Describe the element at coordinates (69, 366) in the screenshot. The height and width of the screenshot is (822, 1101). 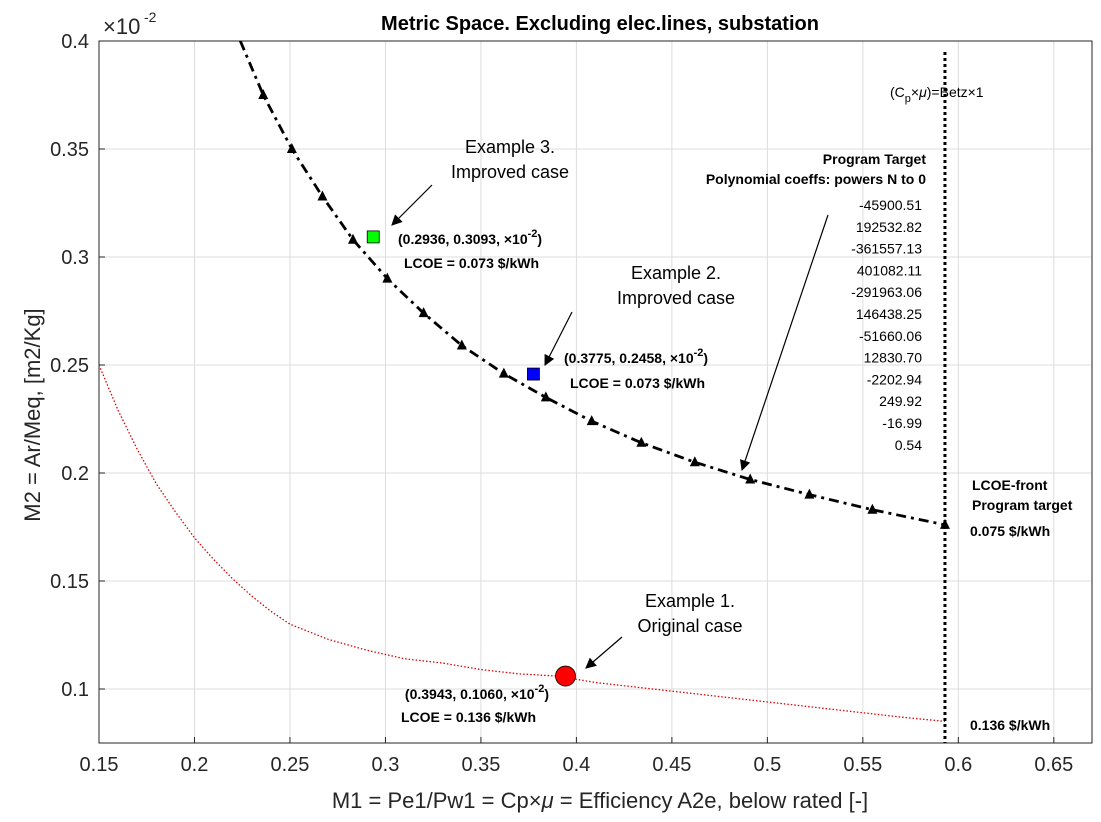
I see `y-tick-label: 0.25` at that location.